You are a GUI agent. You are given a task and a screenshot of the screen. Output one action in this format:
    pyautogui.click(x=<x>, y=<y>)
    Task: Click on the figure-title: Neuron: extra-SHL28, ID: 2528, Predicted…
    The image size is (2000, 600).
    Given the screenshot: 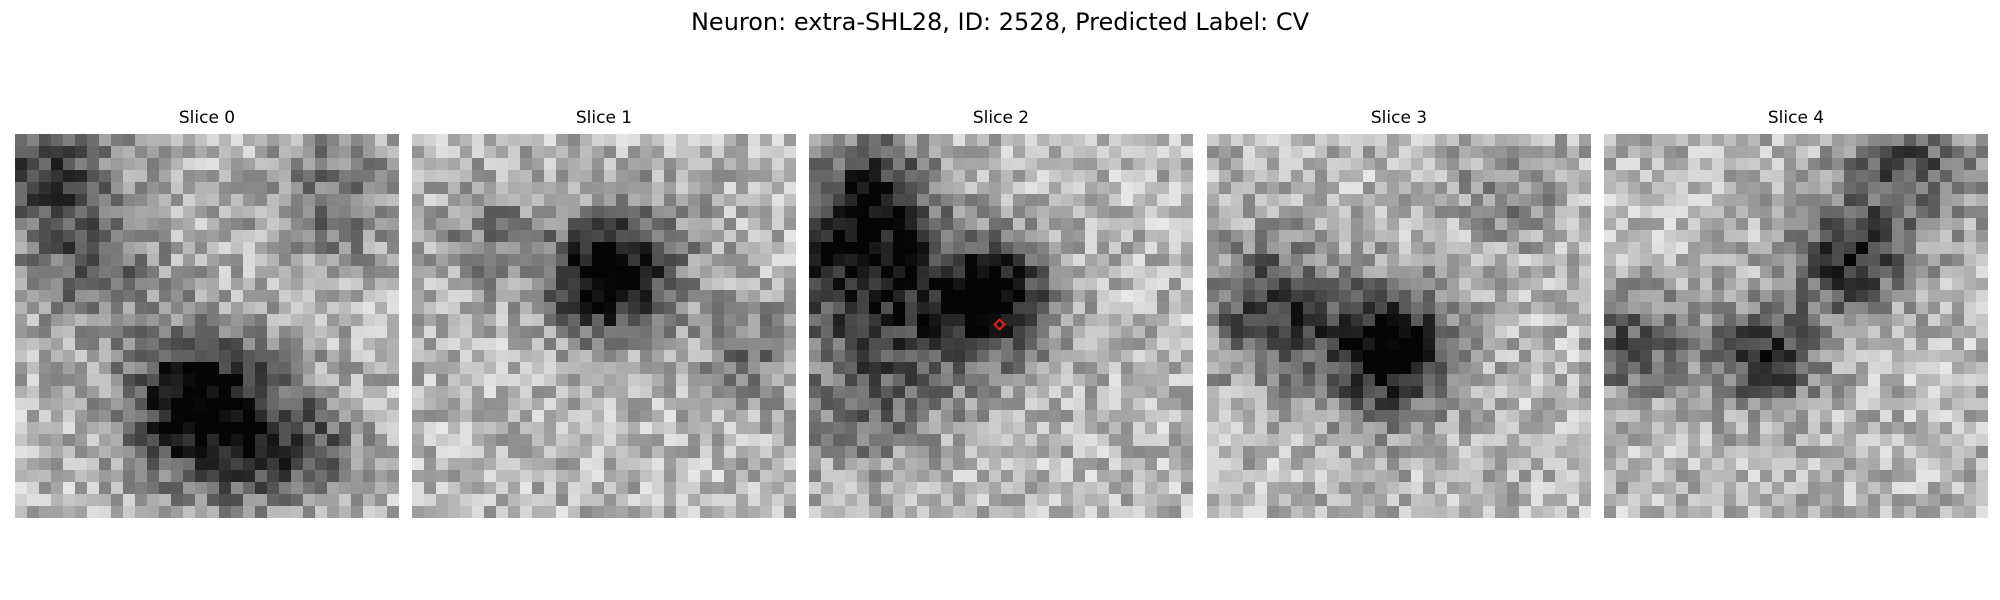 What is the action you would take?
    pyautogui.click(x=1000, y=22)
    